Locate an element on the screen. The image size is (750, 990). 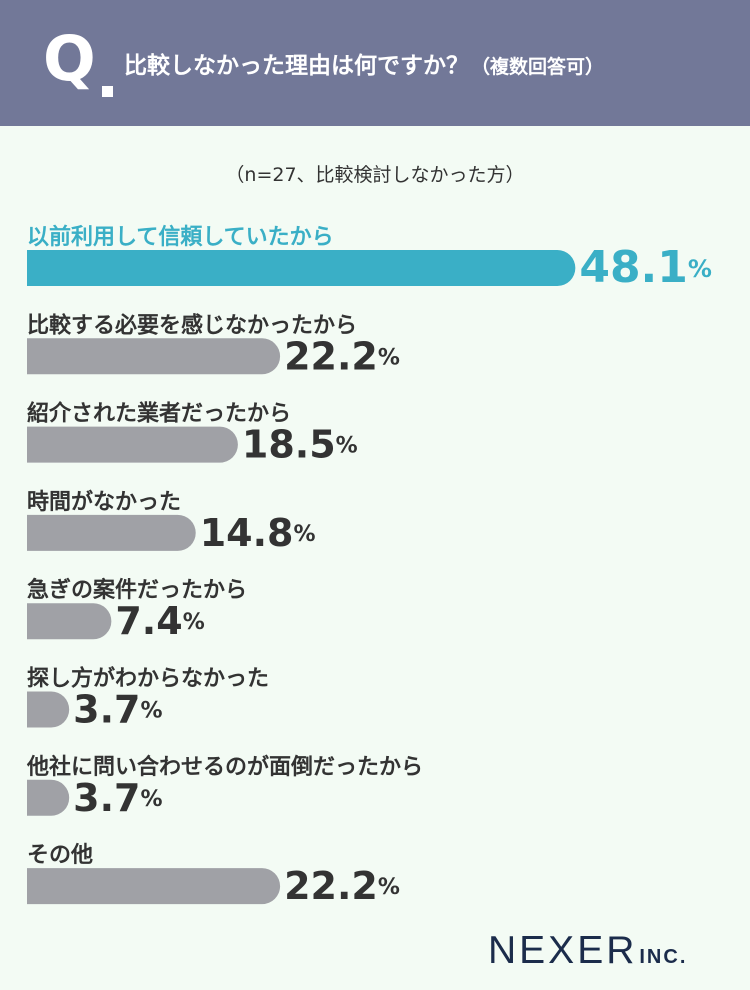
value-number: 18.5 is located at coordinates (289, 444).